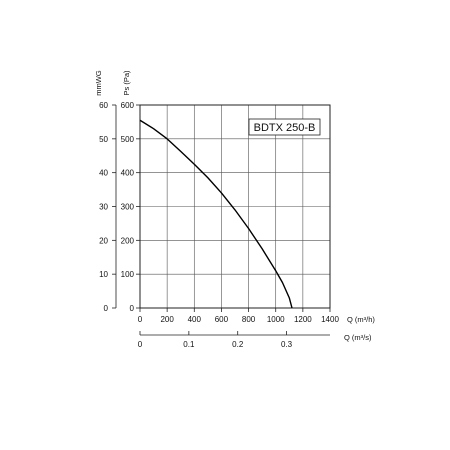 Image resolution: width=450 pixels, height=450 pixels. I want to click on x-secondary-tick-label: 0.2, so click(238, 344).